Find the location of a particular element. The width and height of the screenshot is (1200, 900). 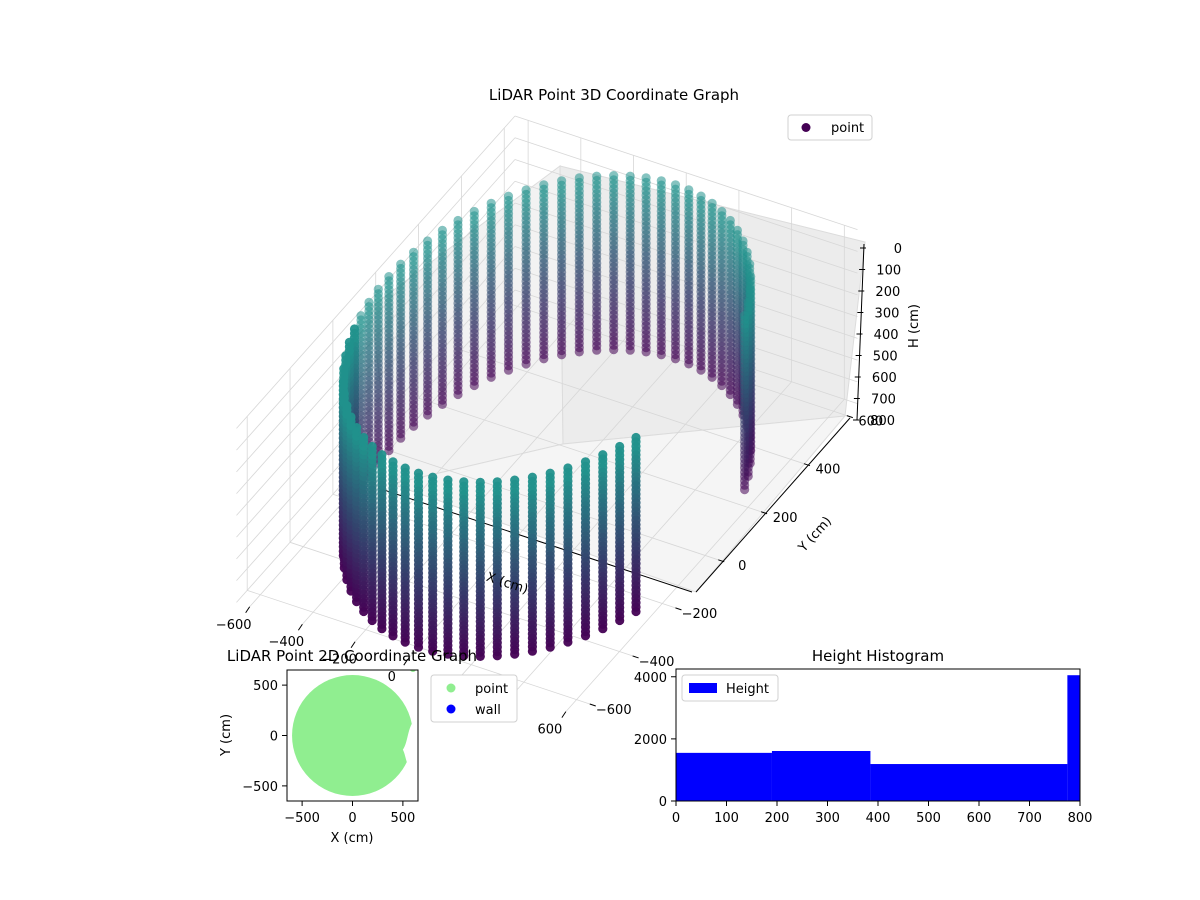

histogram-x-tick-label: 700 is located at coordinates (1029, 818).